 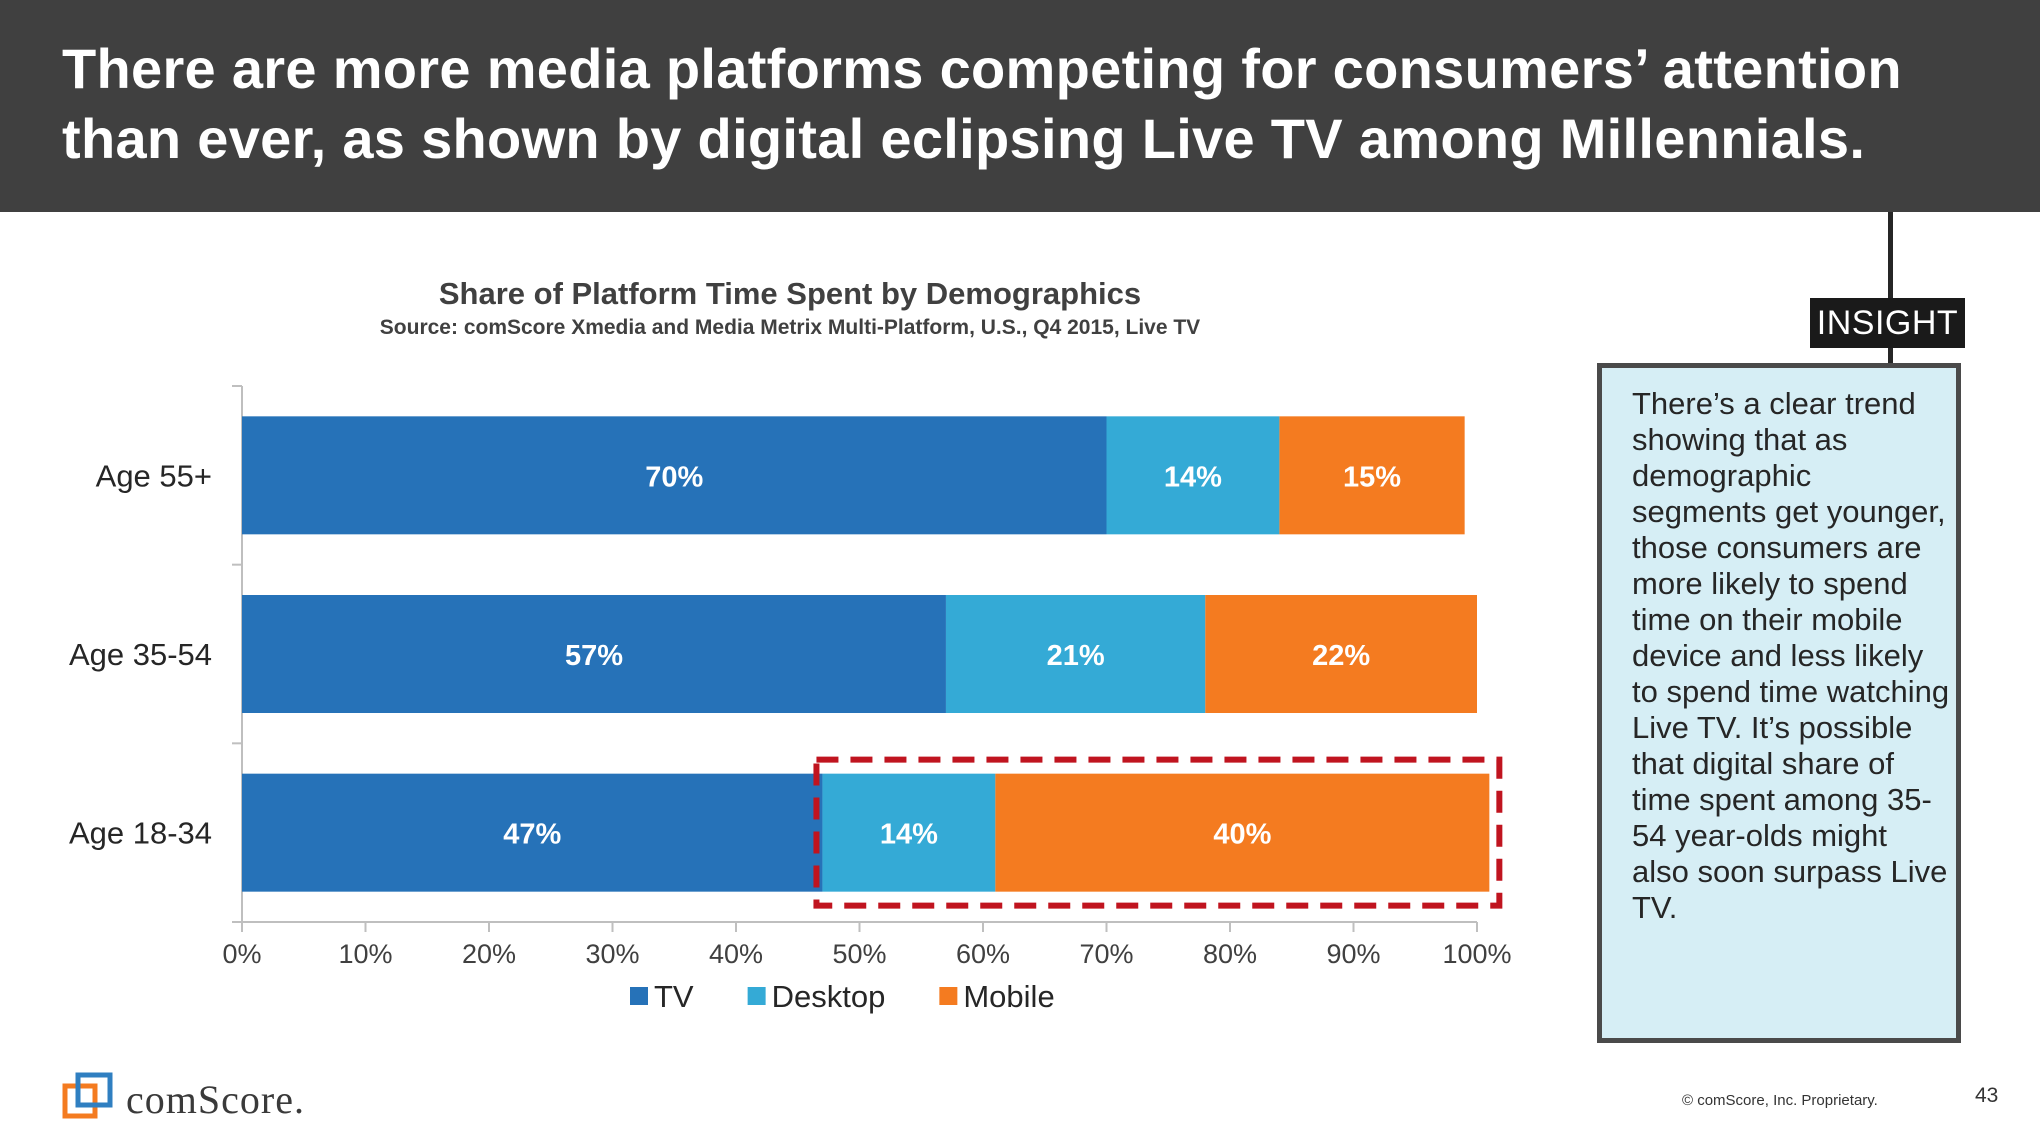 I want to click on category-label: Age 55+, so click(x=154, y=475).